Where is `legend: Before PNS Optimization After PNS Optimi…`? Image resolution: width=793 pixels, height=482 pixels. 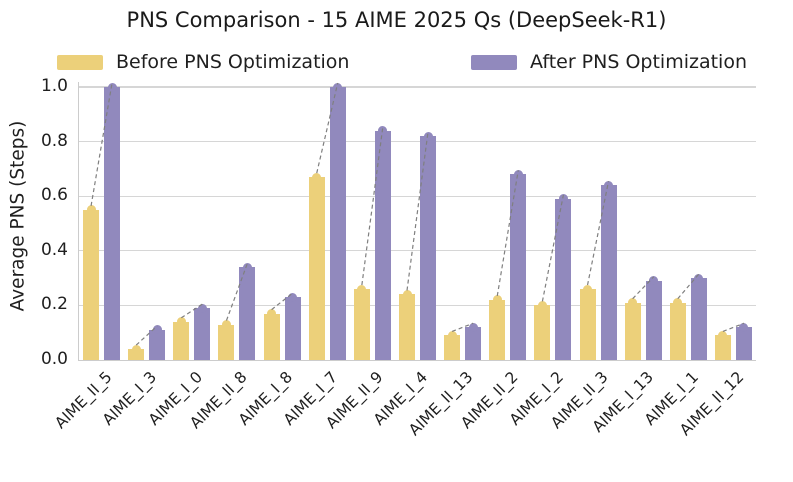 legend: Before PNS Optimization After PNS Optimi… is located at coordinates (402, 62).